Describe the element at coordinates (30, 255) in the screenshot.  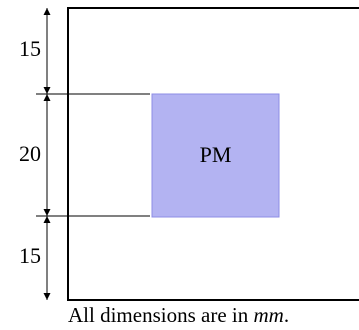
I see `dimension-label-lower: 15` at that location.